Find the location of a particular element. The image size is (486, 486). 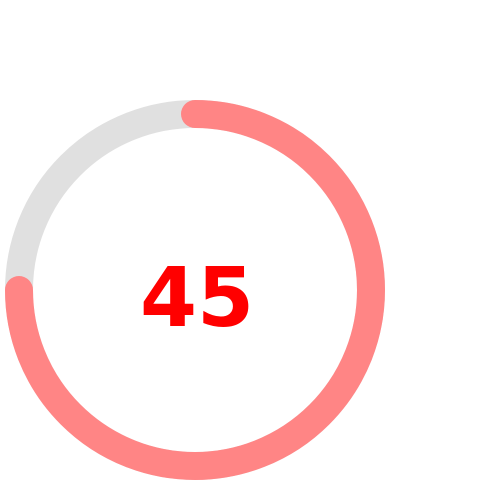

progress-value: 45 is located at coordinates (197, 298).